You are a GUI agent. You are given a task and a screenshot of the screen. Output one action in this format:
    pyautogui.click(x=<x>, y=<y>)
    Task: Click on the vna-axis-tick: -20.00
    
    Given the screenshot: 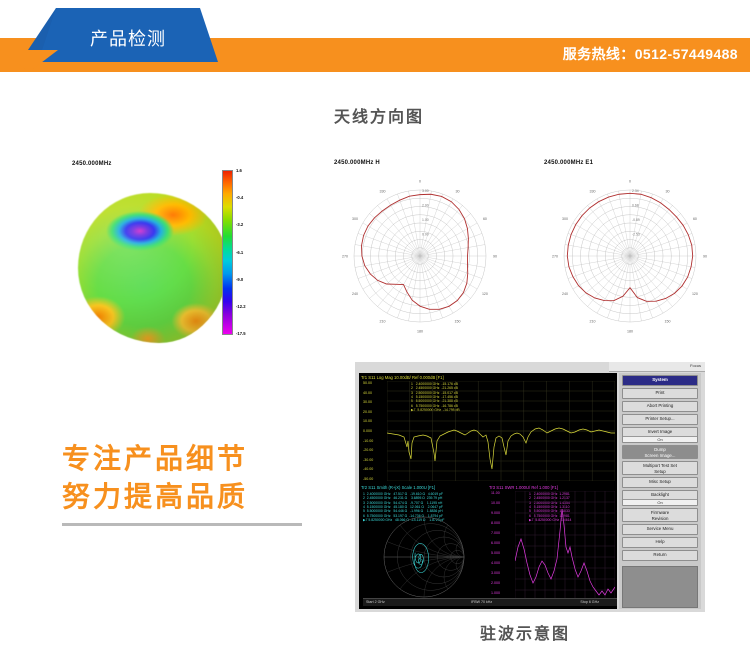 What is the action you would take?
    pyautogui.click(x=368, y=450)
    